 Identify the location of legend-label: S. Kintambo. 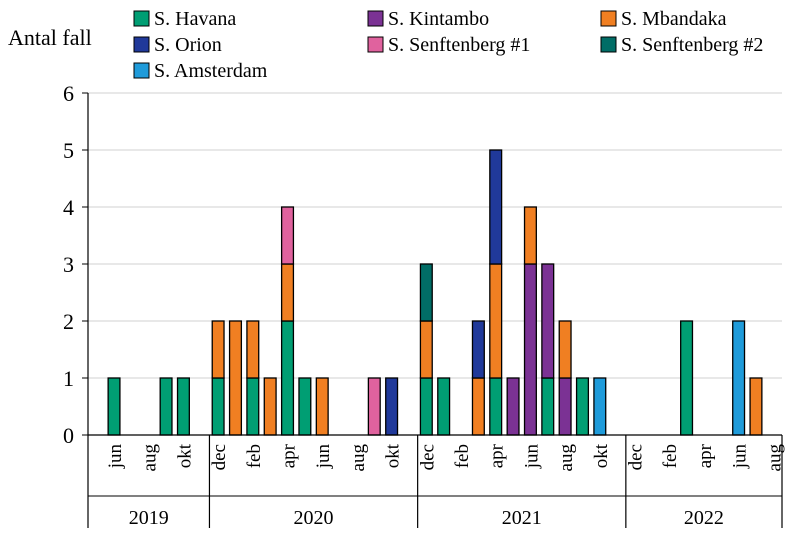
(438, 19).